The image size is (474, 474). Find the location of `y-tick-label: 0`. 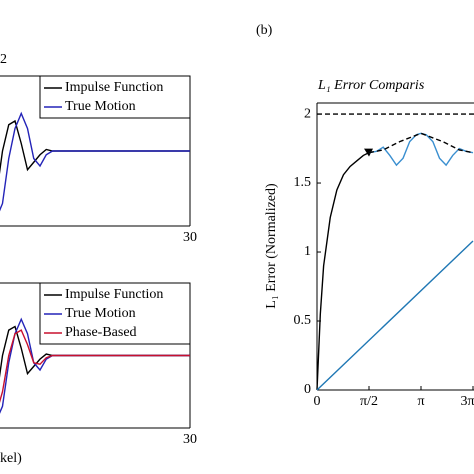

y-tick-label: 0 is located at coordinates (307, 389).